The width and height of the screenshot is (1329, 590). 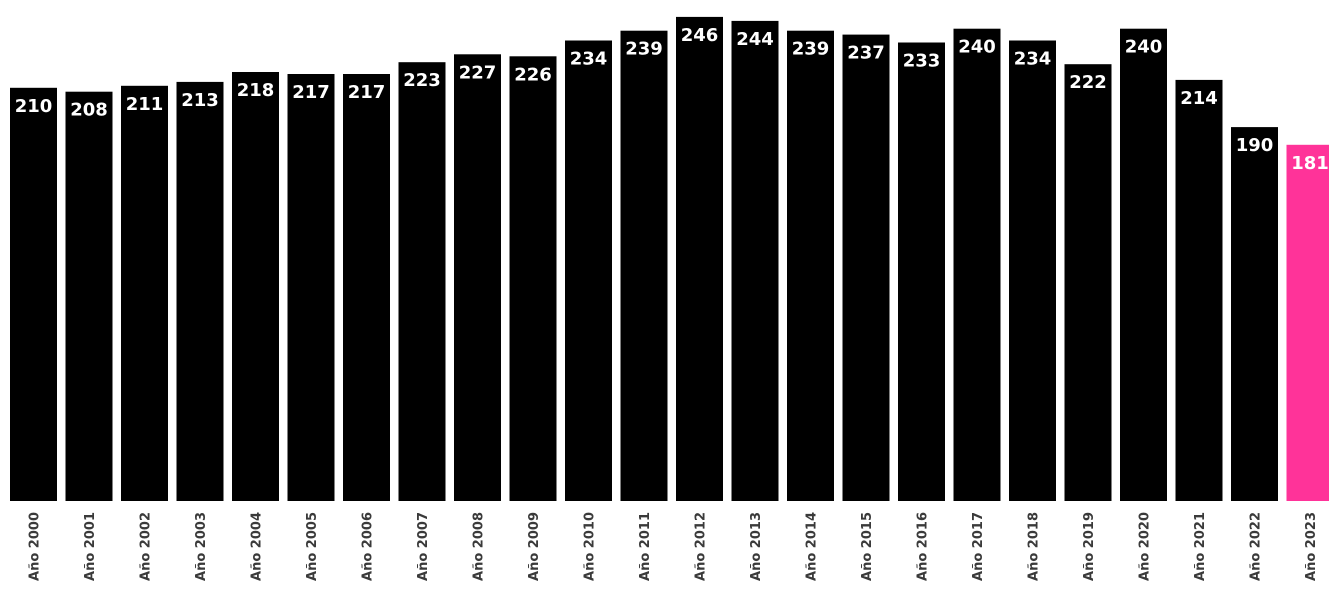 What do you see at coordinates (812, 546) in the screenshot?
I see `x-tick-label: Año 2014` at bounding box center [812, 546].